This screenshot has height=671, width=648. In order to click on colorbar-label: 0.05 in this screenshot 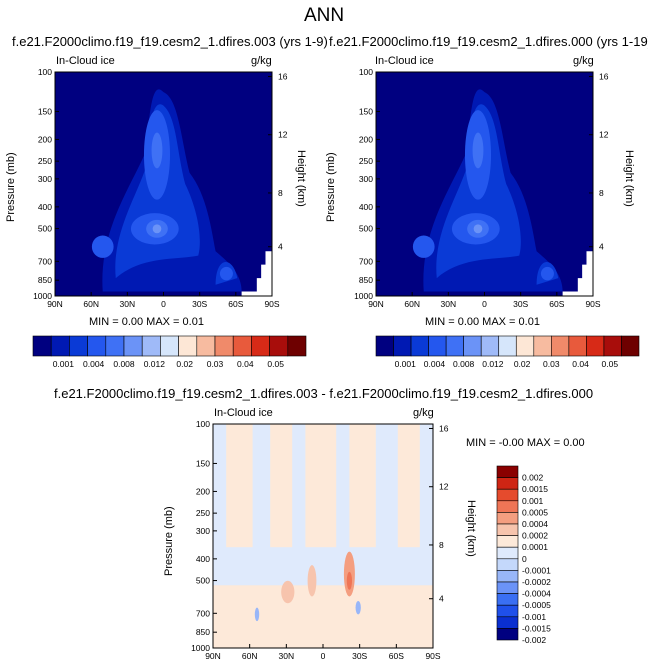, I will do `click(610, 364)`.